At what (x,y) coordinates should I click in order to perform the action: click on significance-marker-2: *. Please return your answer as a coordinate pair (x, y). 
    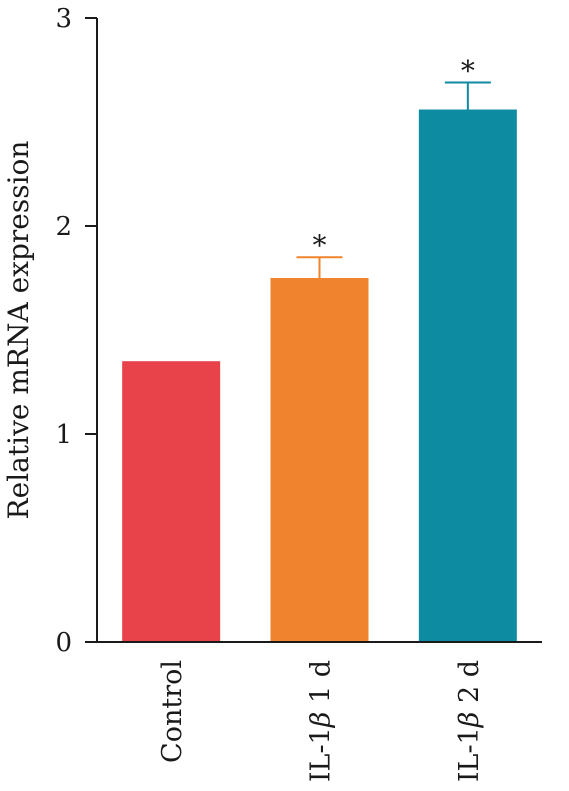
    Looking at the image, I should click on (468, 70).